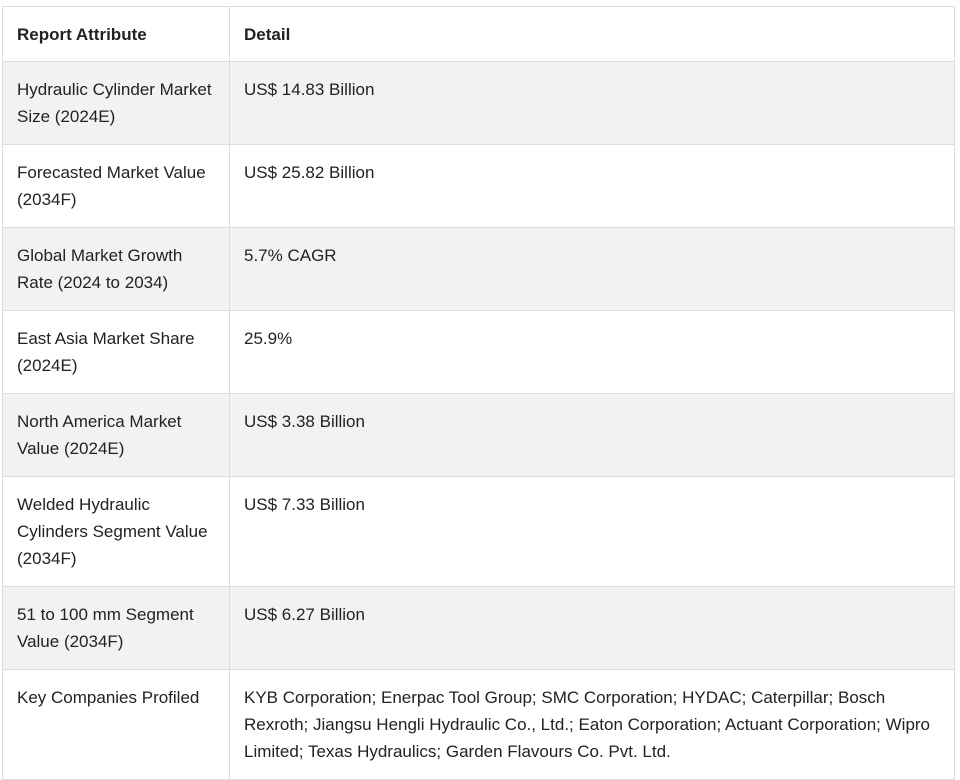  What do you see at coordinates (116, 724) in the screenshot?
I see `row-attribute: Key Companies Profiled` at bounding box center [116, 724].